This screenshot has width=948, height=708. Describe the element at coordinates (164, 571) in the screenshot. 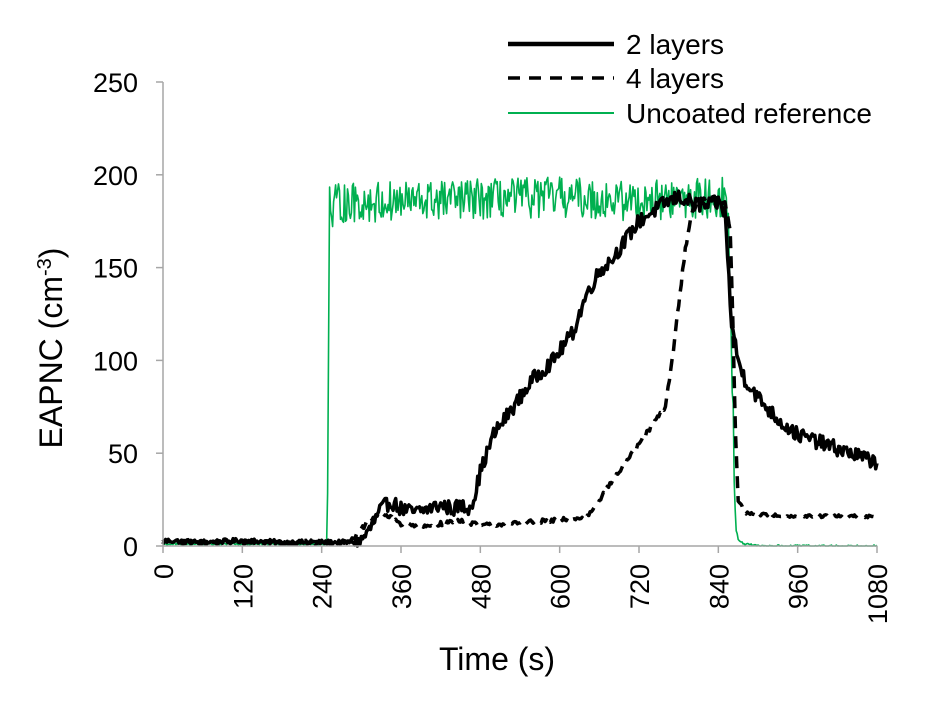

I see `x-tick-label: 0` at that location.